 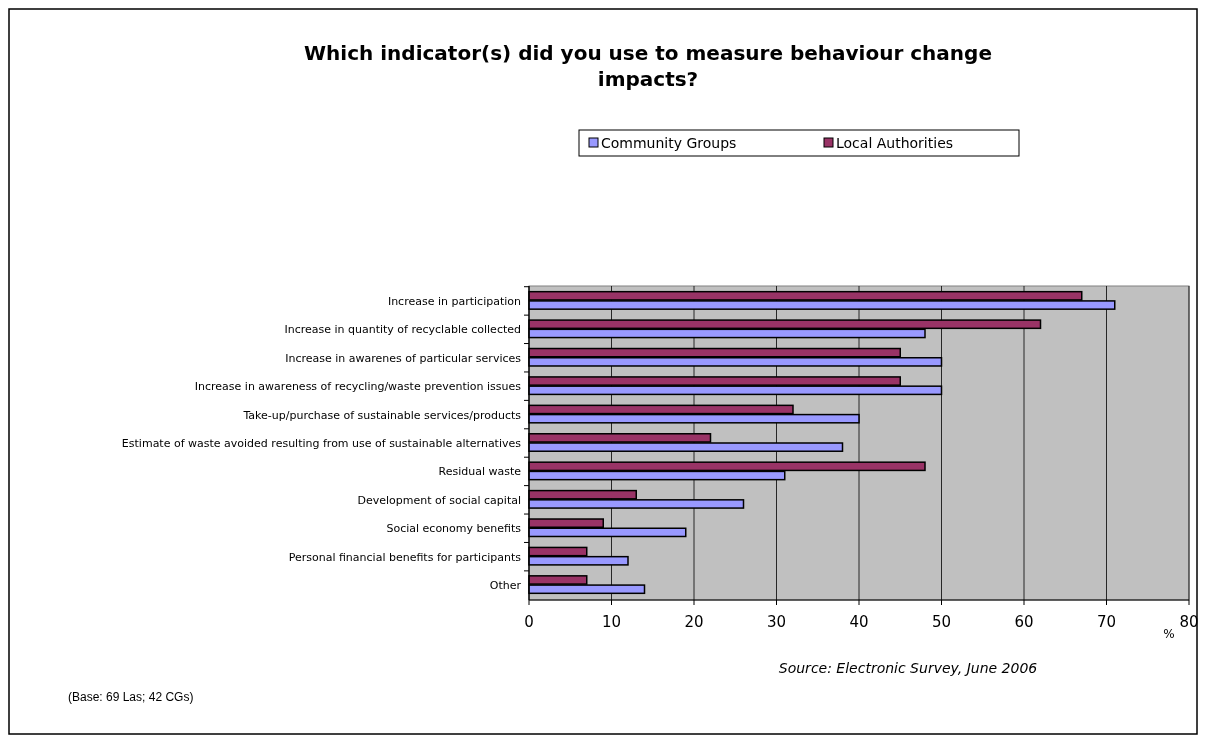 What do you see at coordinates (648, 66) in the screenshot?
I see `chart-title: Which indicator(s) did you use to measure behaviour change impacts?` at bounding box center [648, 66].